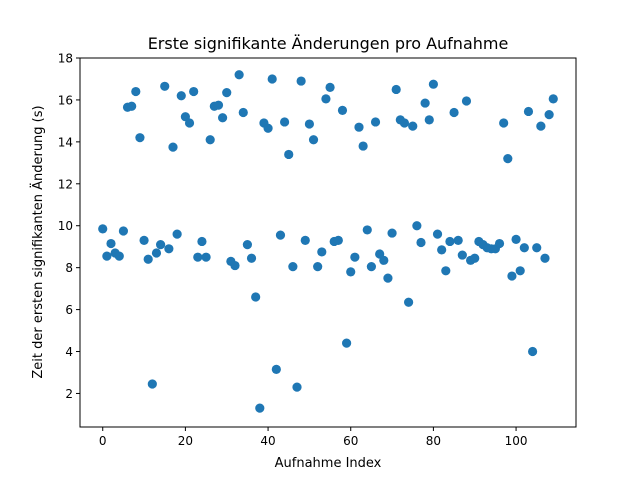 This screenshot has width=640, height=480. Describe the element at coordinates (65, 59) in the screenshot. I see `y-tick-label: 18` at that location.